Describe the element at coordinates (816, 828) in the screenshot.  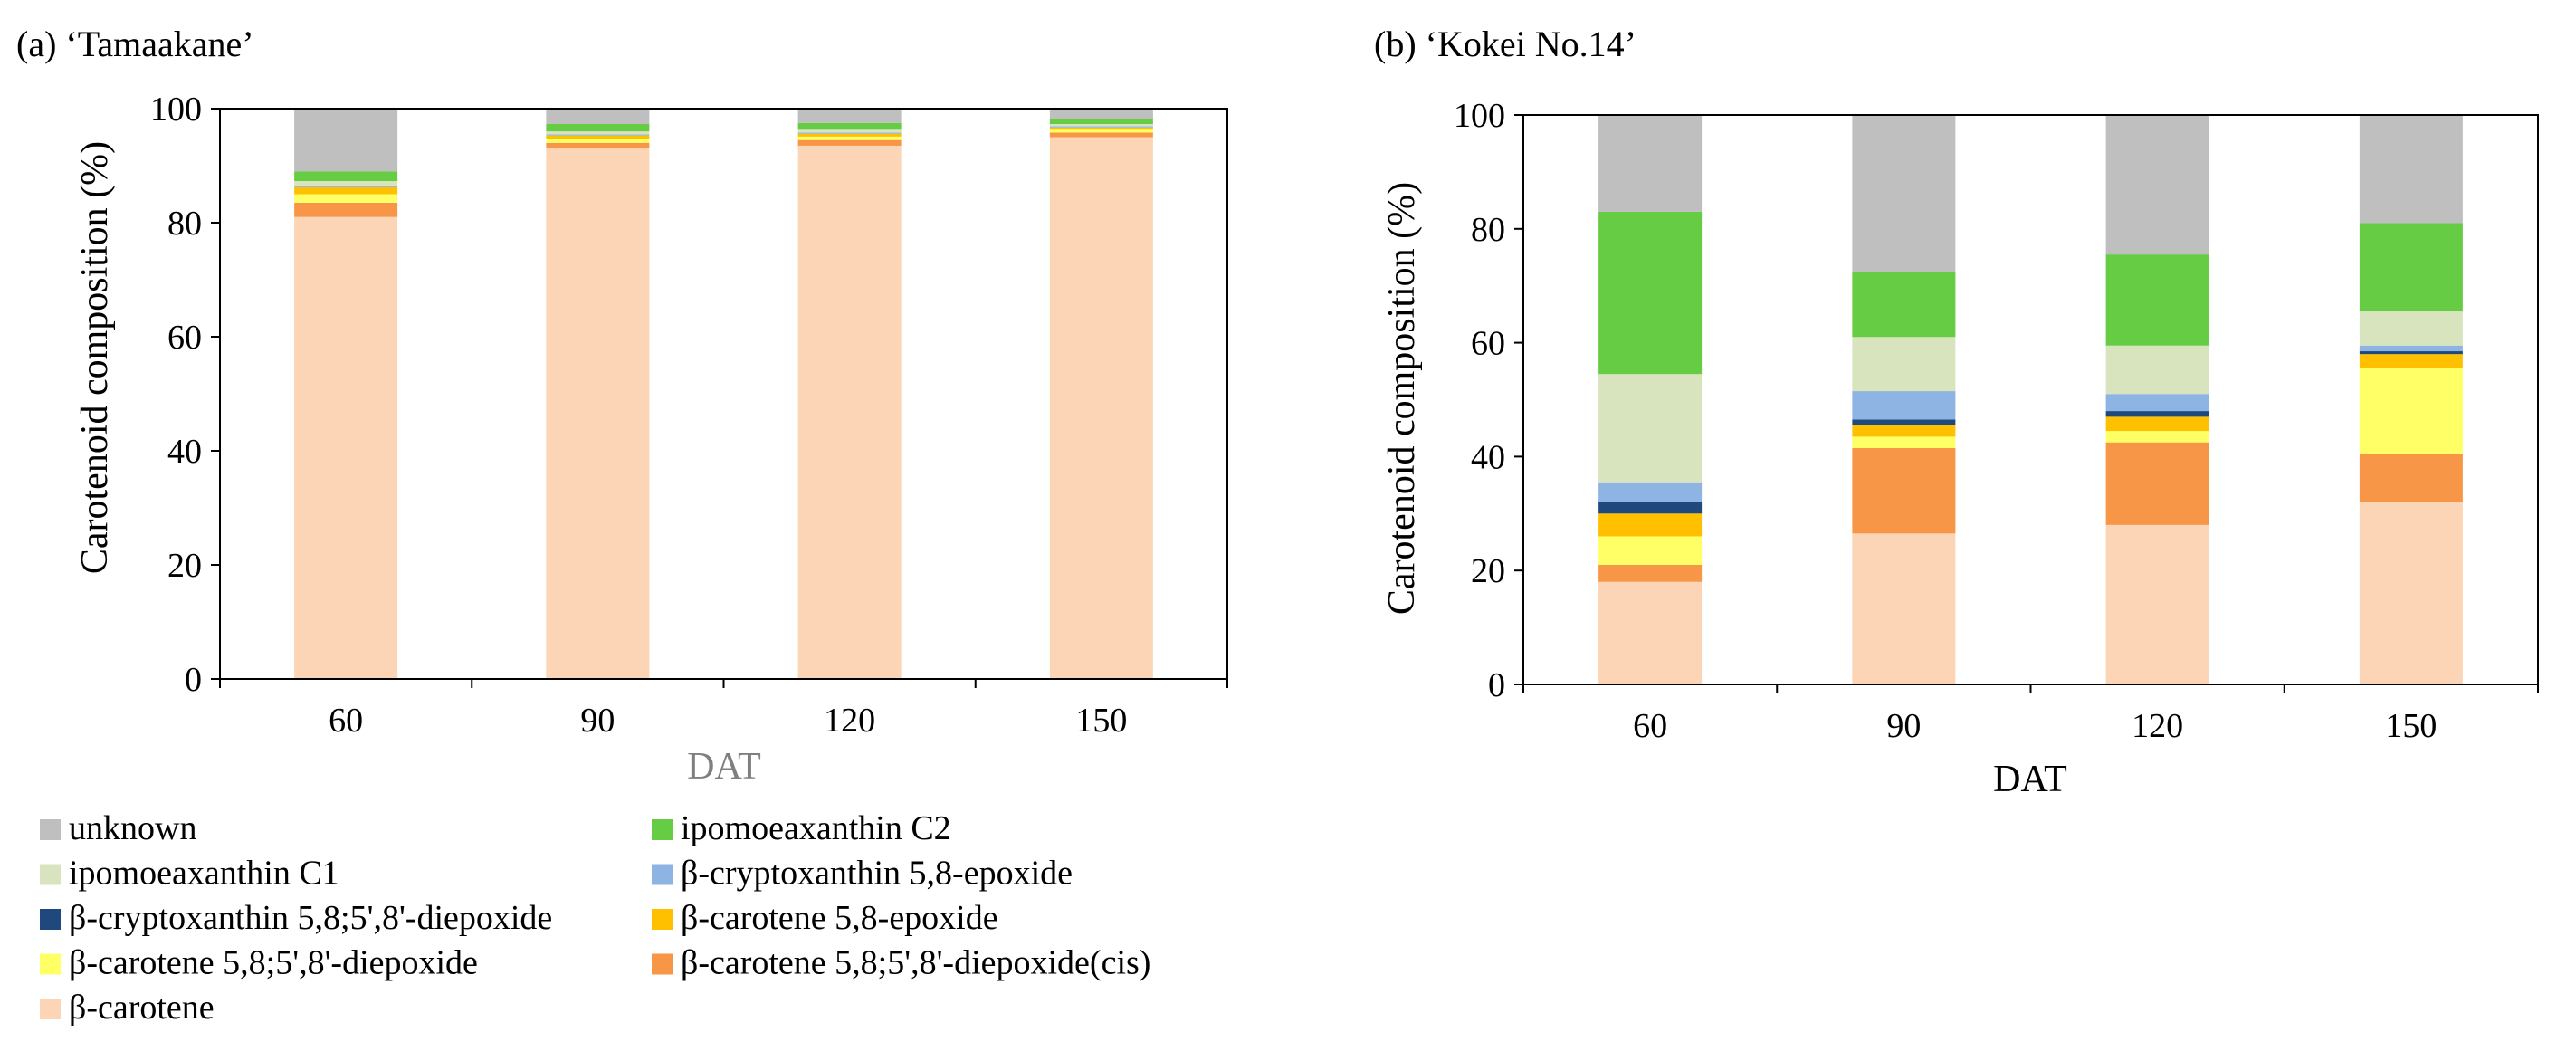
I see `legend-label-ipo_c2: ipomoeaxanthin C2` at that location.